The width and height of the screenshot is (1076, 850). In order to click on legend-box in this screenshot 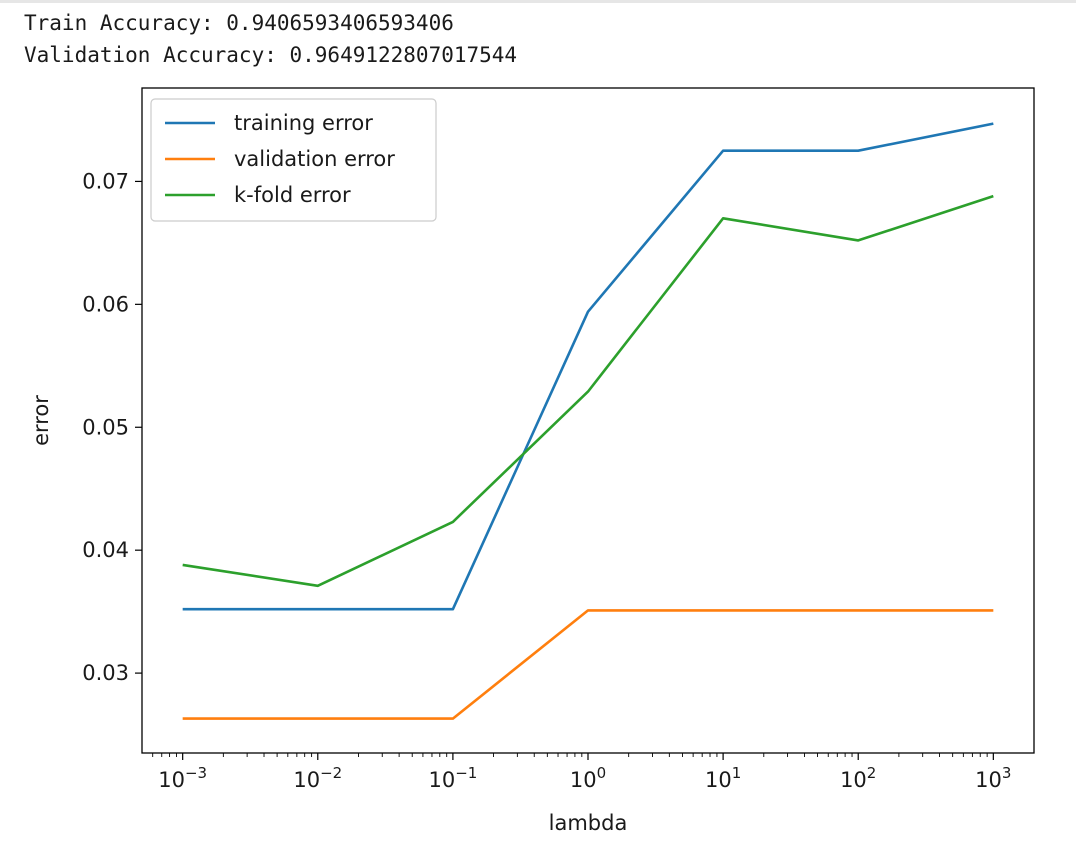, I will do `click(293, 160)`.